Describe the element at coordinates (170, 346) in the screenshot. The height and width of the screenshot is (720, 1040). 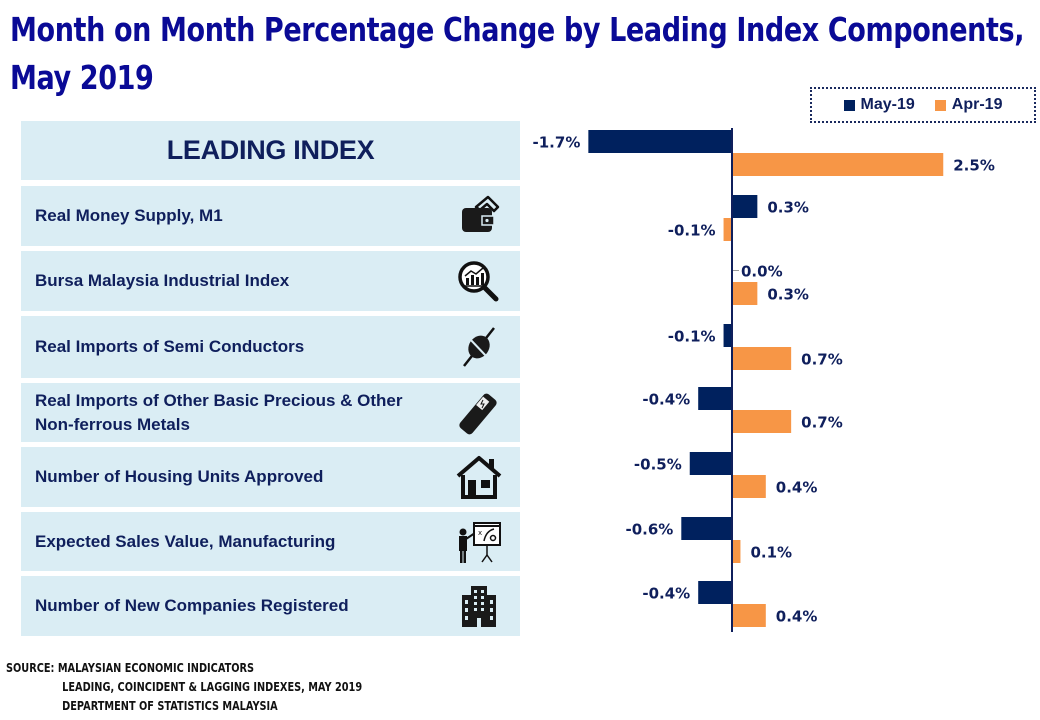
I see `component-label: Real Imports of Semi Conductors` at that location.